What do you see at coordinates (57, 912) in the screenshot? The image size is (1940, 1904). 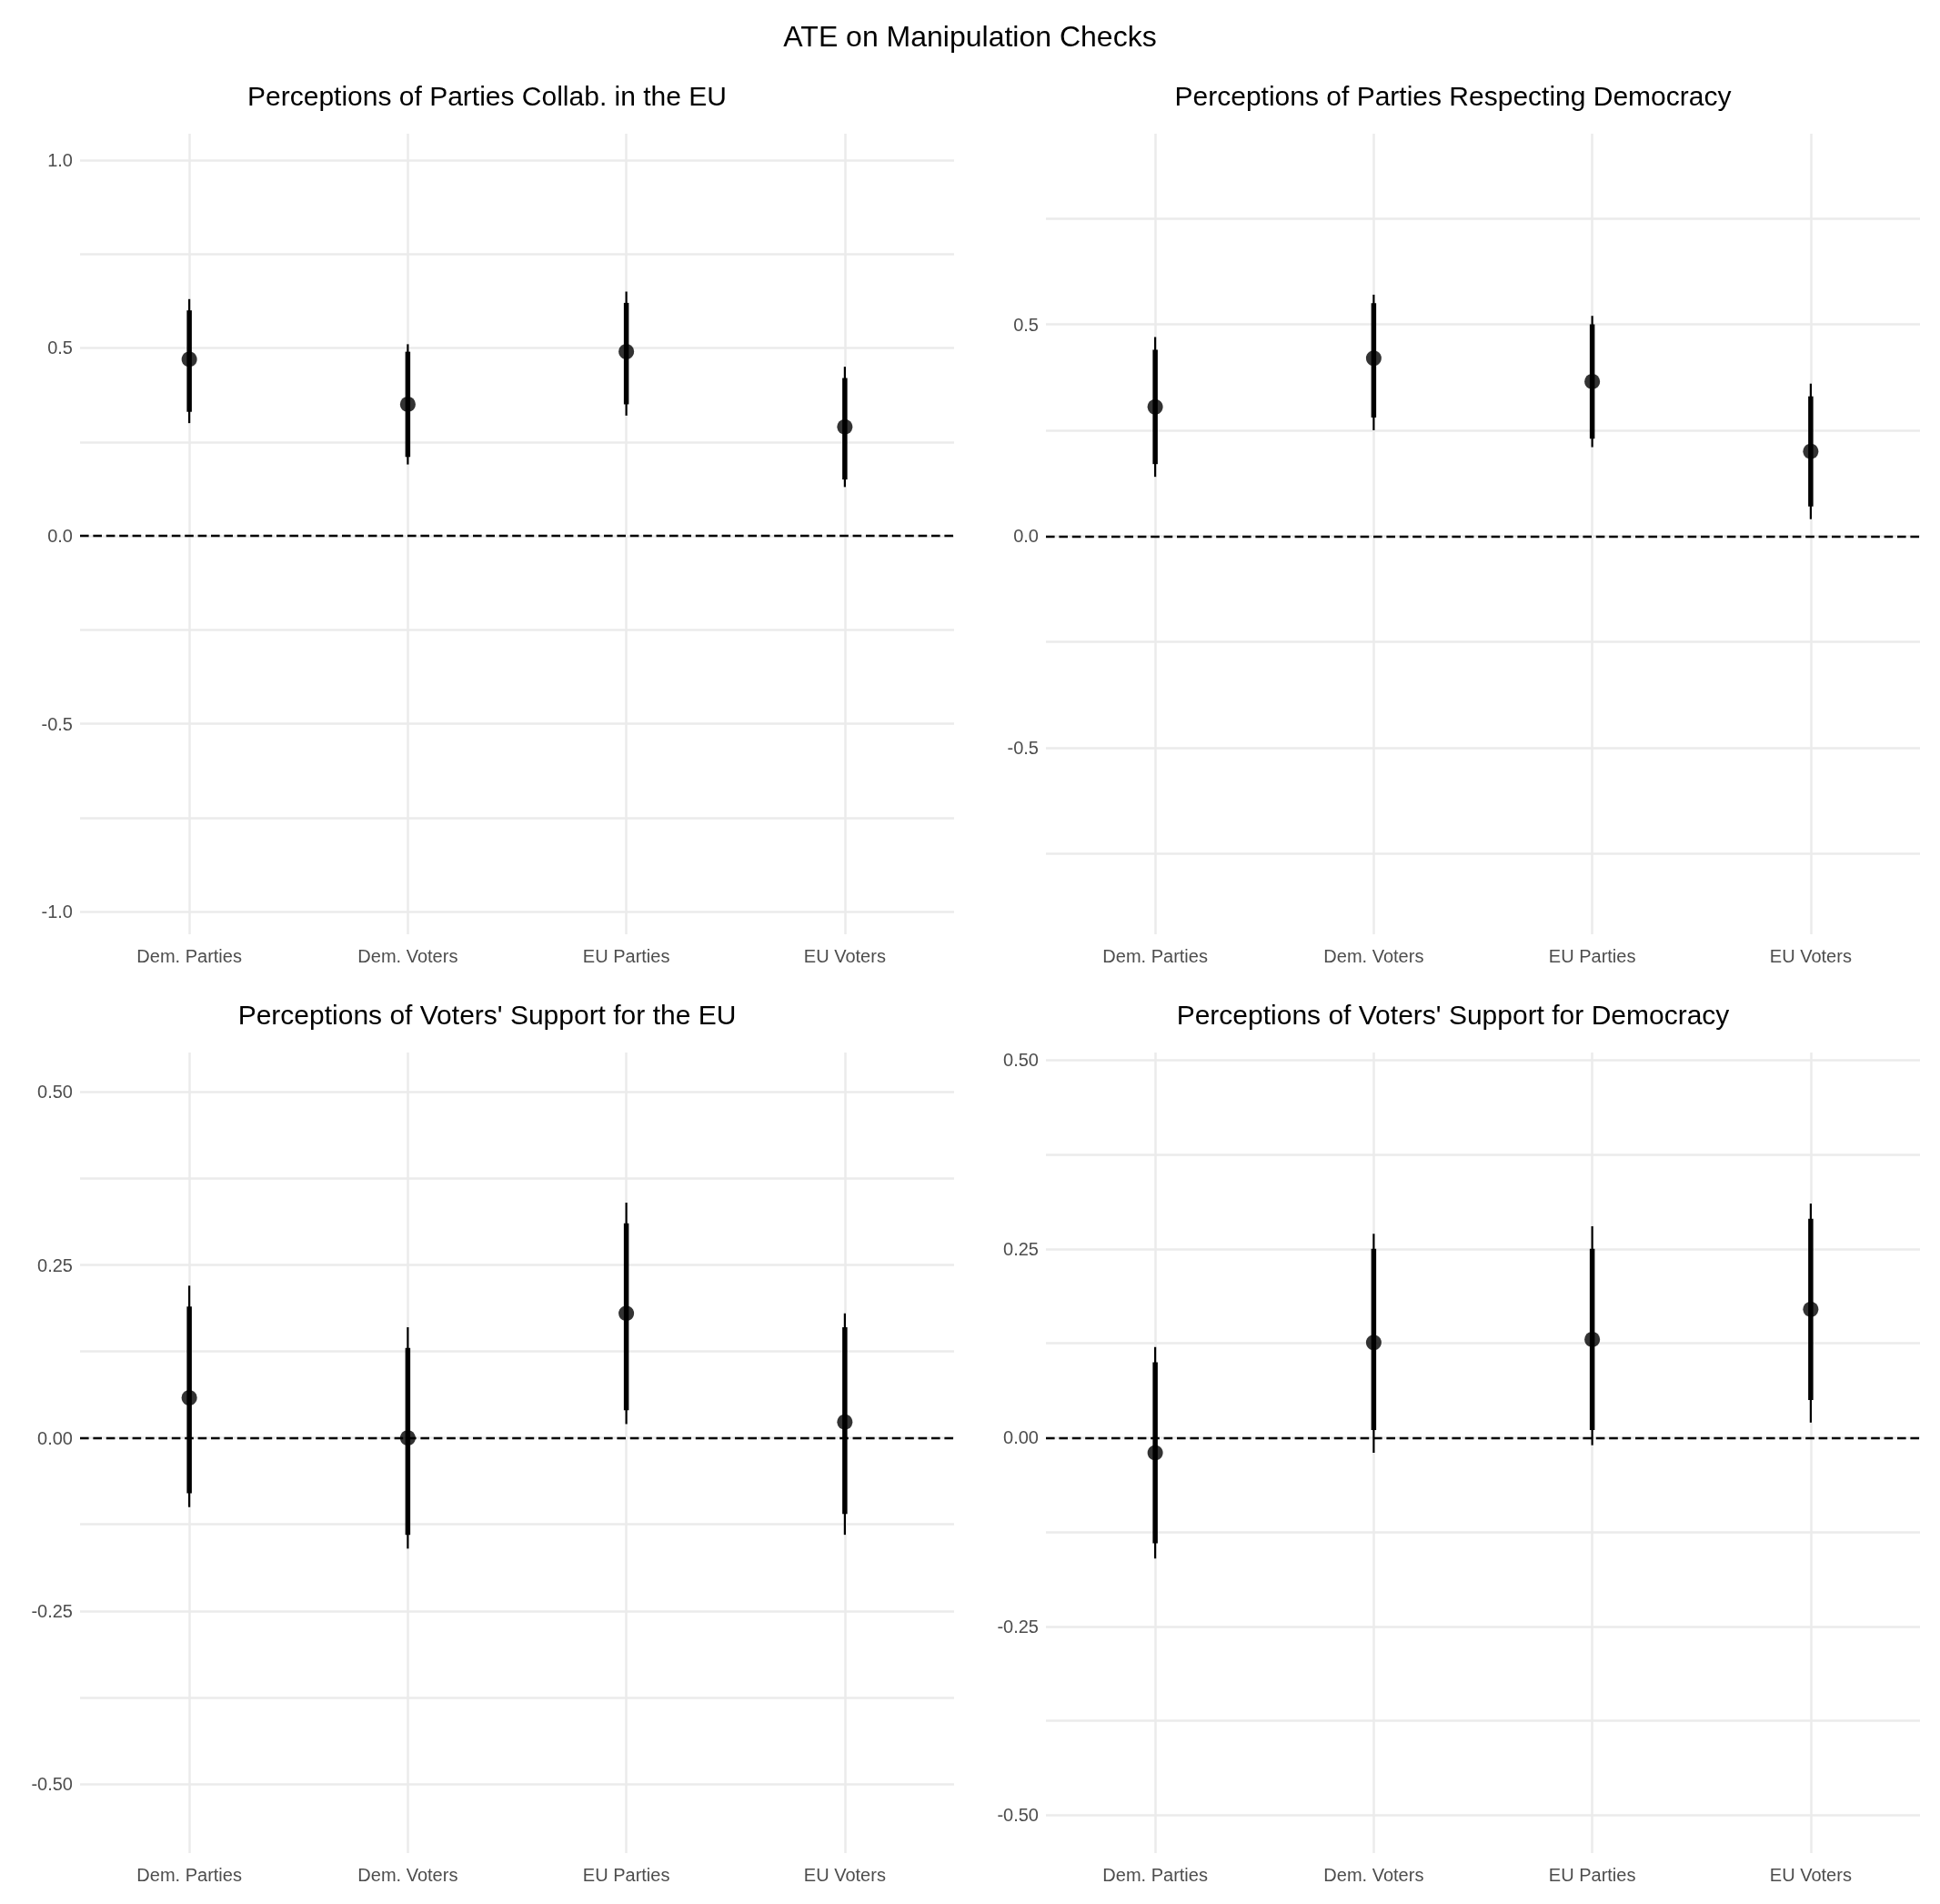 I see `y-tick-label: -1.0` at bounding box center [57, 912].